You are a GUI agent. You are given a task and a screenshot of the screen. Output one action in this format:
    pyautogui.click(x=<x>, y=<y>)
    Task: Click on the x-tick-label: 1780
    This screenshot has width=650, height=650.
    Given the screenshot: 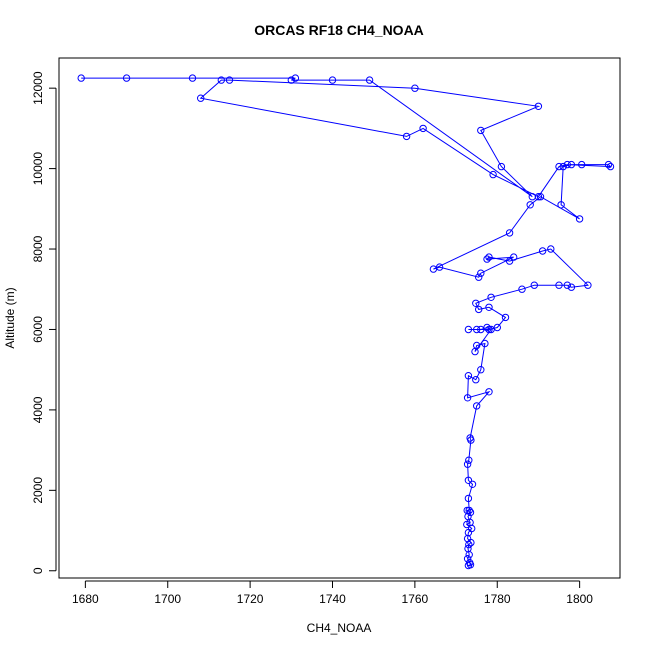 What is the action you would take?
    pyautogui.click(x=497, y=599)
    